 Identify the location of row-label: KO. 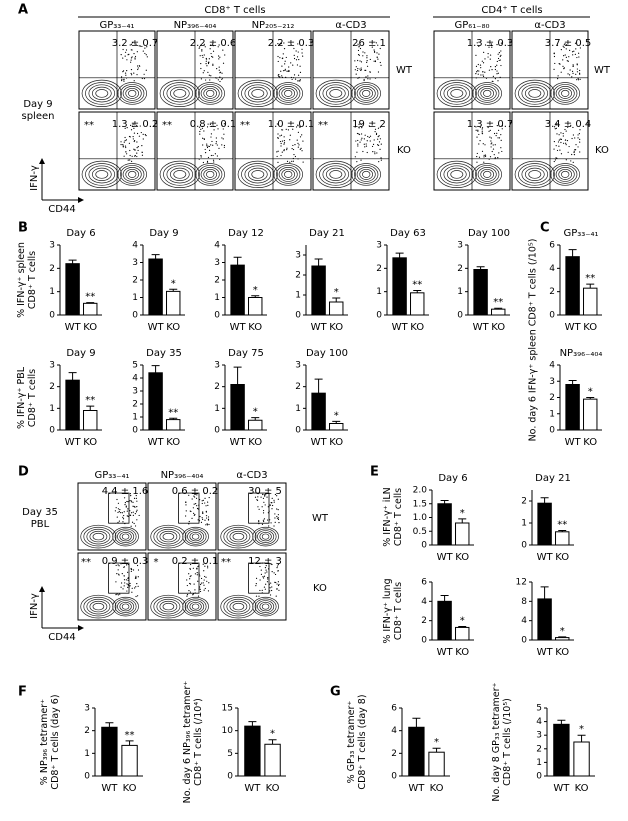
(602, 150).